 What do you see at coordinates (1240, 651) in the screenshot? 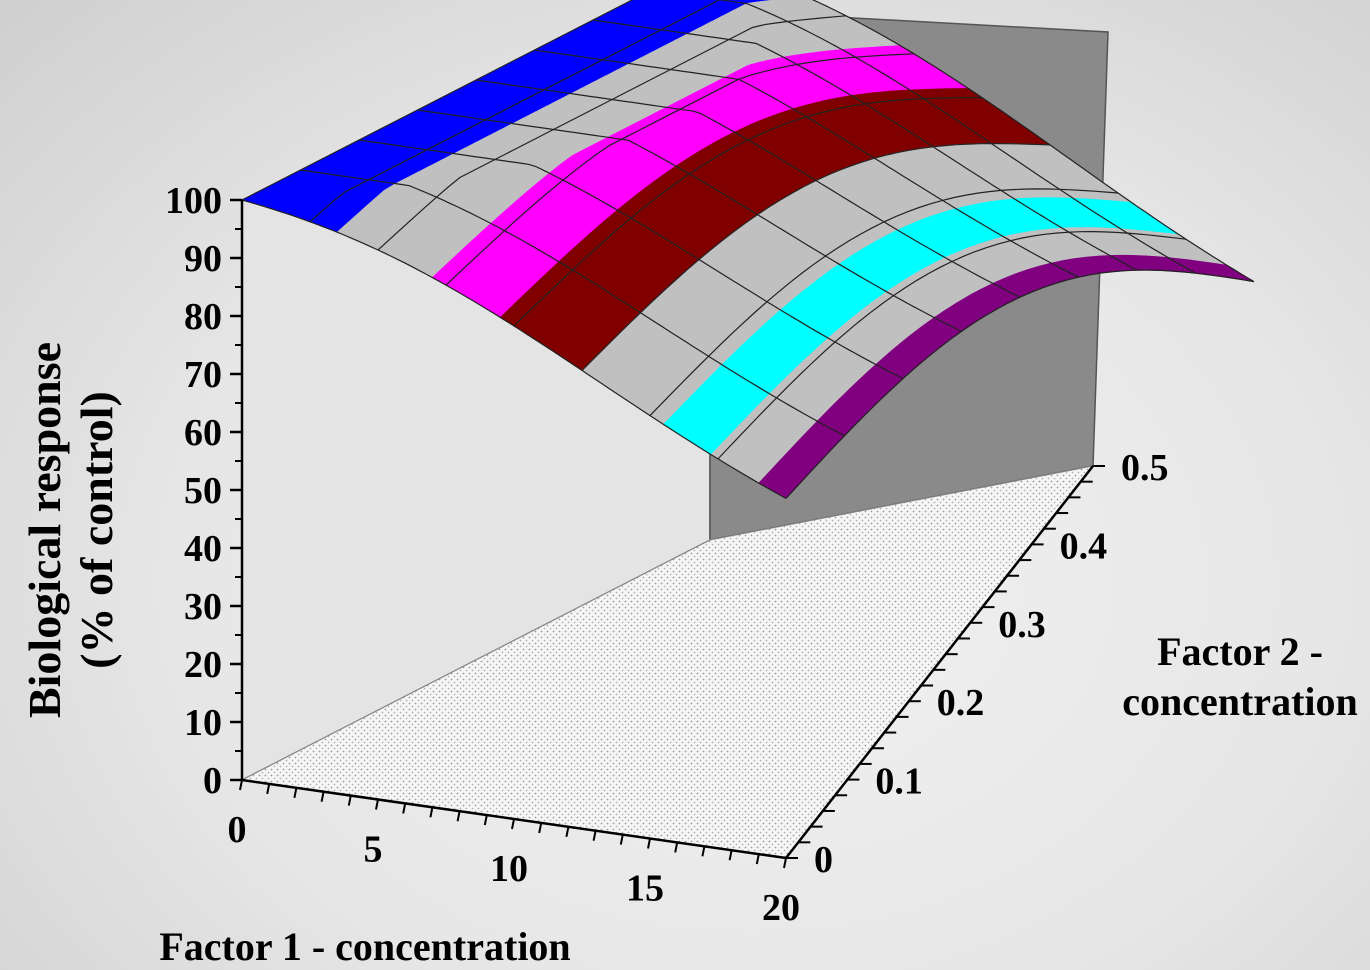
I see `y-axis-title-line1: Factor 2 -` at bounding box center [1240, 651].